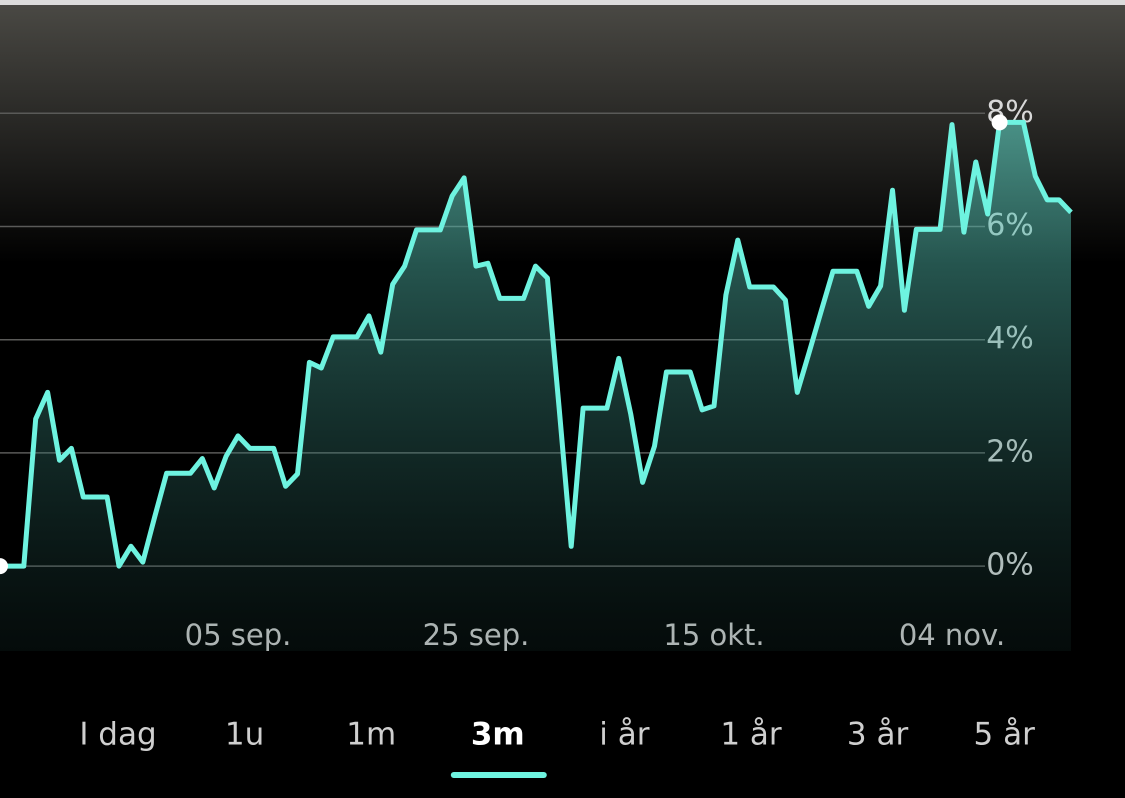 The width and height of the screenshot is (1125, 798). I want to click on top-edge, so click(562, 2).